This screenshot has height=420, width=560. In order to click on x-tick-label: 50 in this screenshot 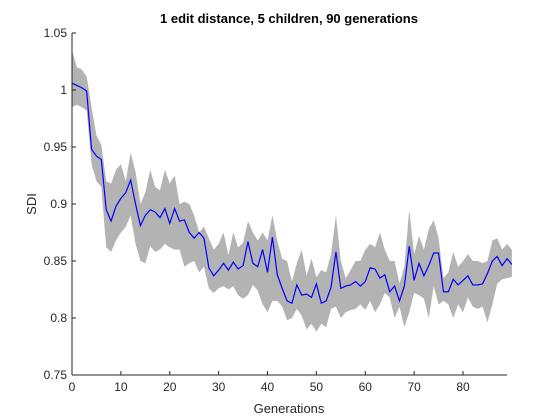, I will do `click(317, 387)`.